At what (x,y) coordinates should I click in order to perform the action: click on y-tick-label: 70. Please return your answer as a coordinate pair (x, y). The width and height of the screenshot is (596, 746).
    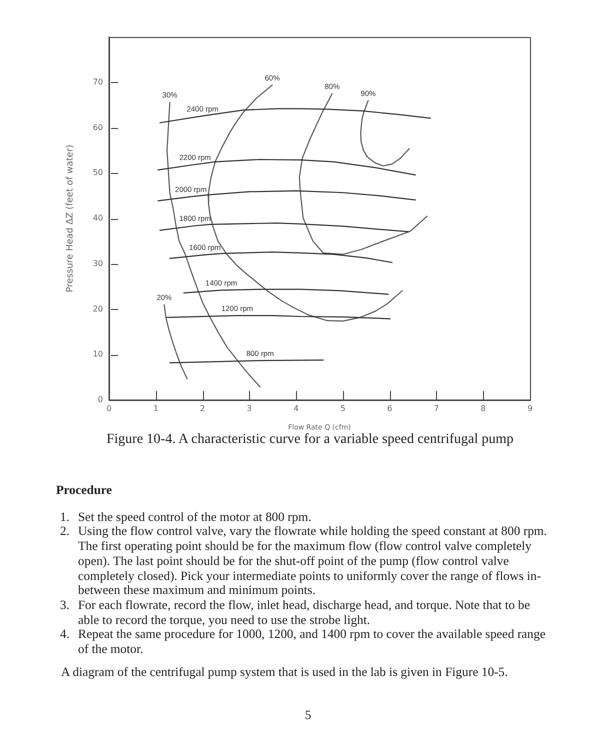
    Looking at the image, I should click on (97, 81).